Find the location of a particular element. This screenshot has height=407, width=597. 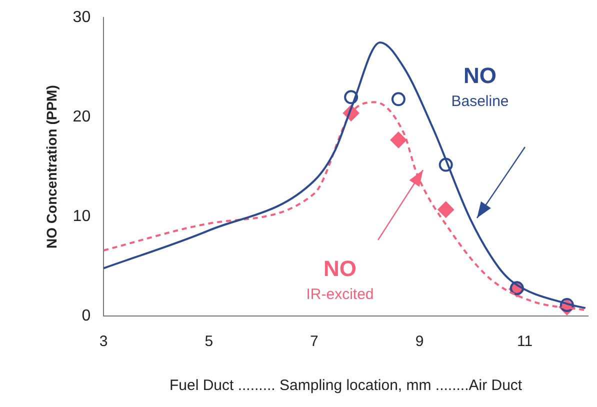

y-tick-label: 10 is located at coordinates (81, 216).